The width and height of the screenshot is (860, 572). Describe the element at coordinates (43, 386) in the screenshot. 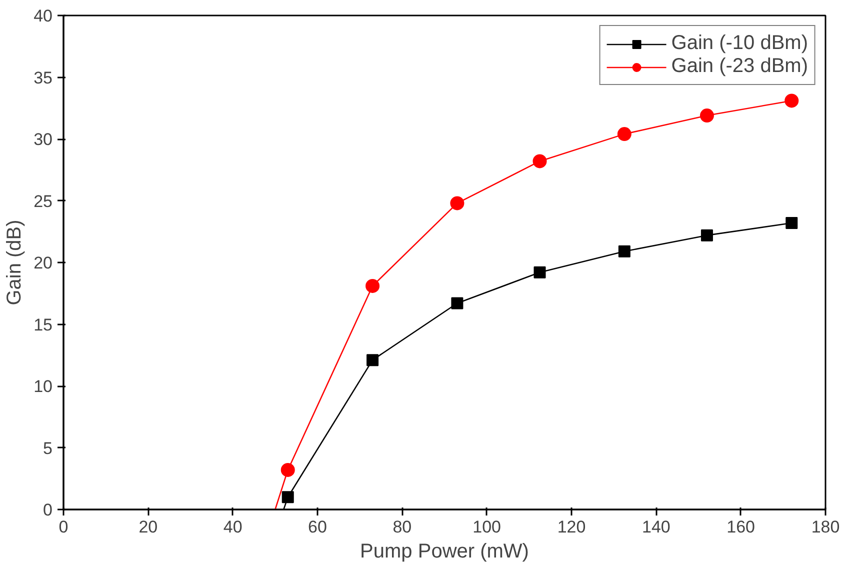

I see `y-tick-label: 10` at that location.